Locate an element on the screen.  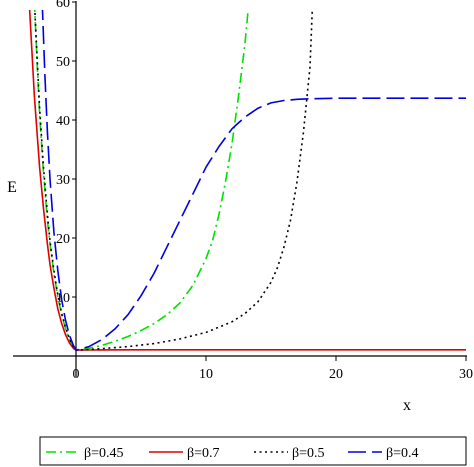
legend-box is located at coordinates (253, 451).